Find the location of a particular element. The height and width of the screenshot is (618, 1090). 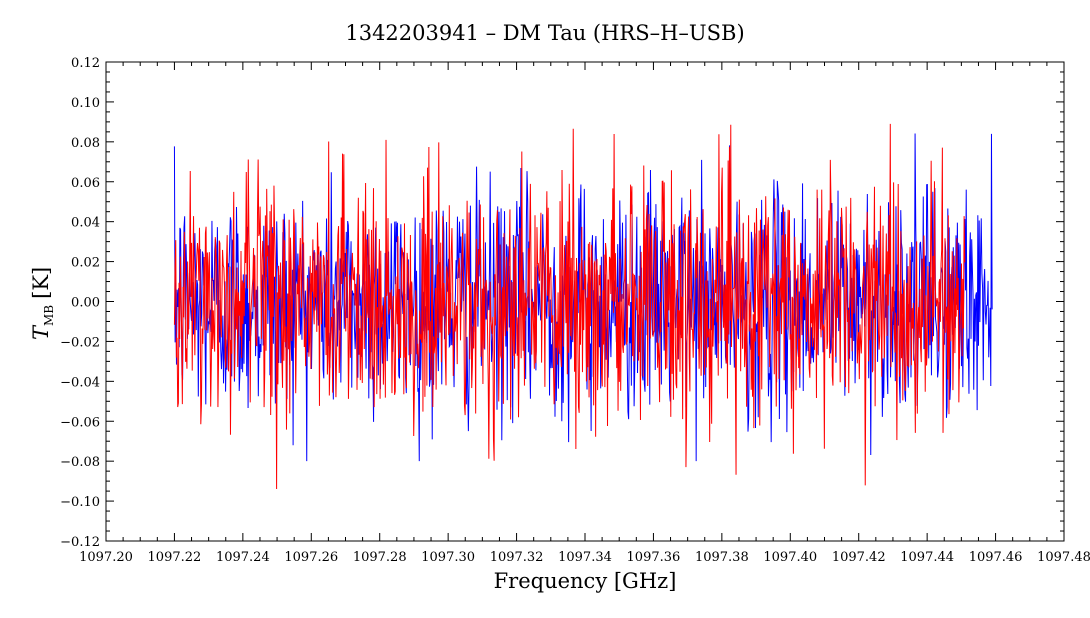

x-tick-label: 1097.46 is located at coordinates (996, 557).